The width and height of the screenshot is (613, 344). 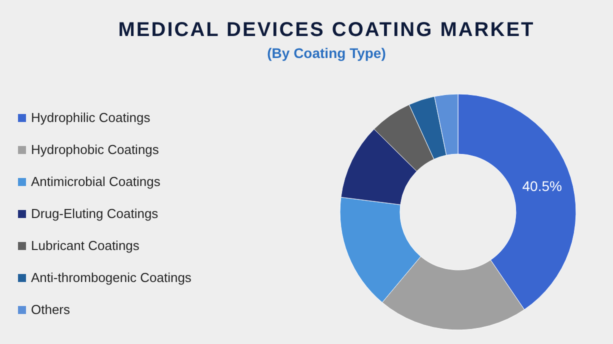 I want to click on legend-label: Others, so click(x=51, y=309).